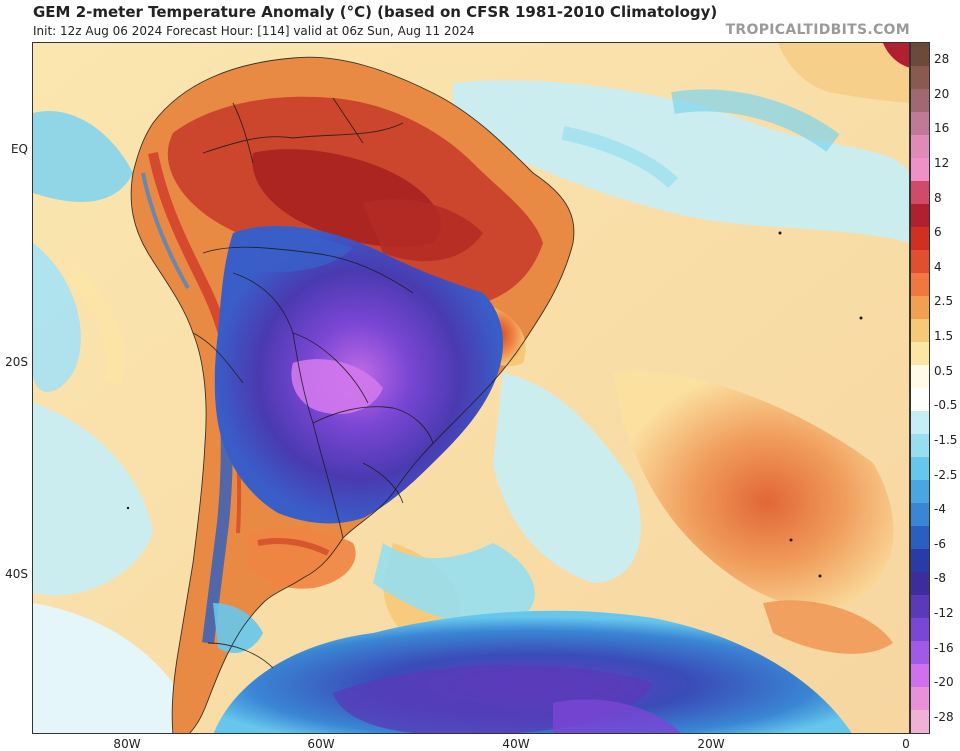  I want to click on colorbar-label: 6, so click(938, 232).